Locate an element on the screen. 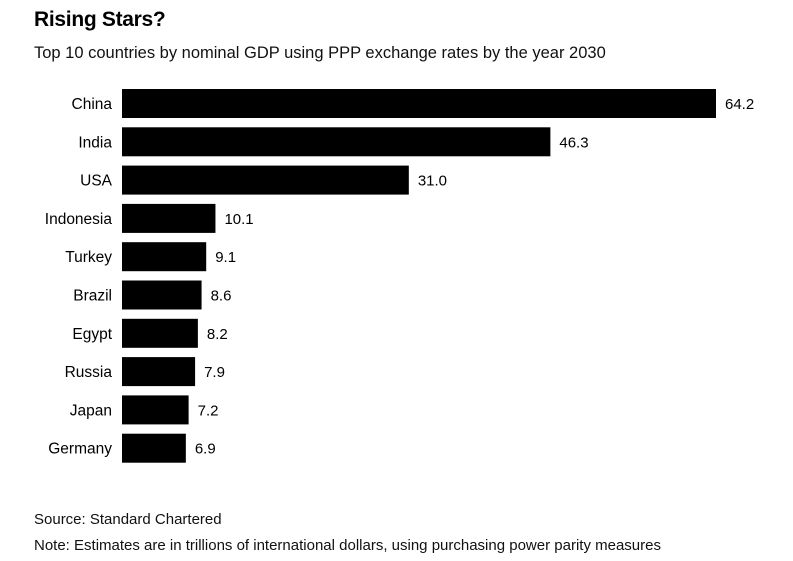 The image size is (793, 561). bar-india is located at coordinates (336, 142).